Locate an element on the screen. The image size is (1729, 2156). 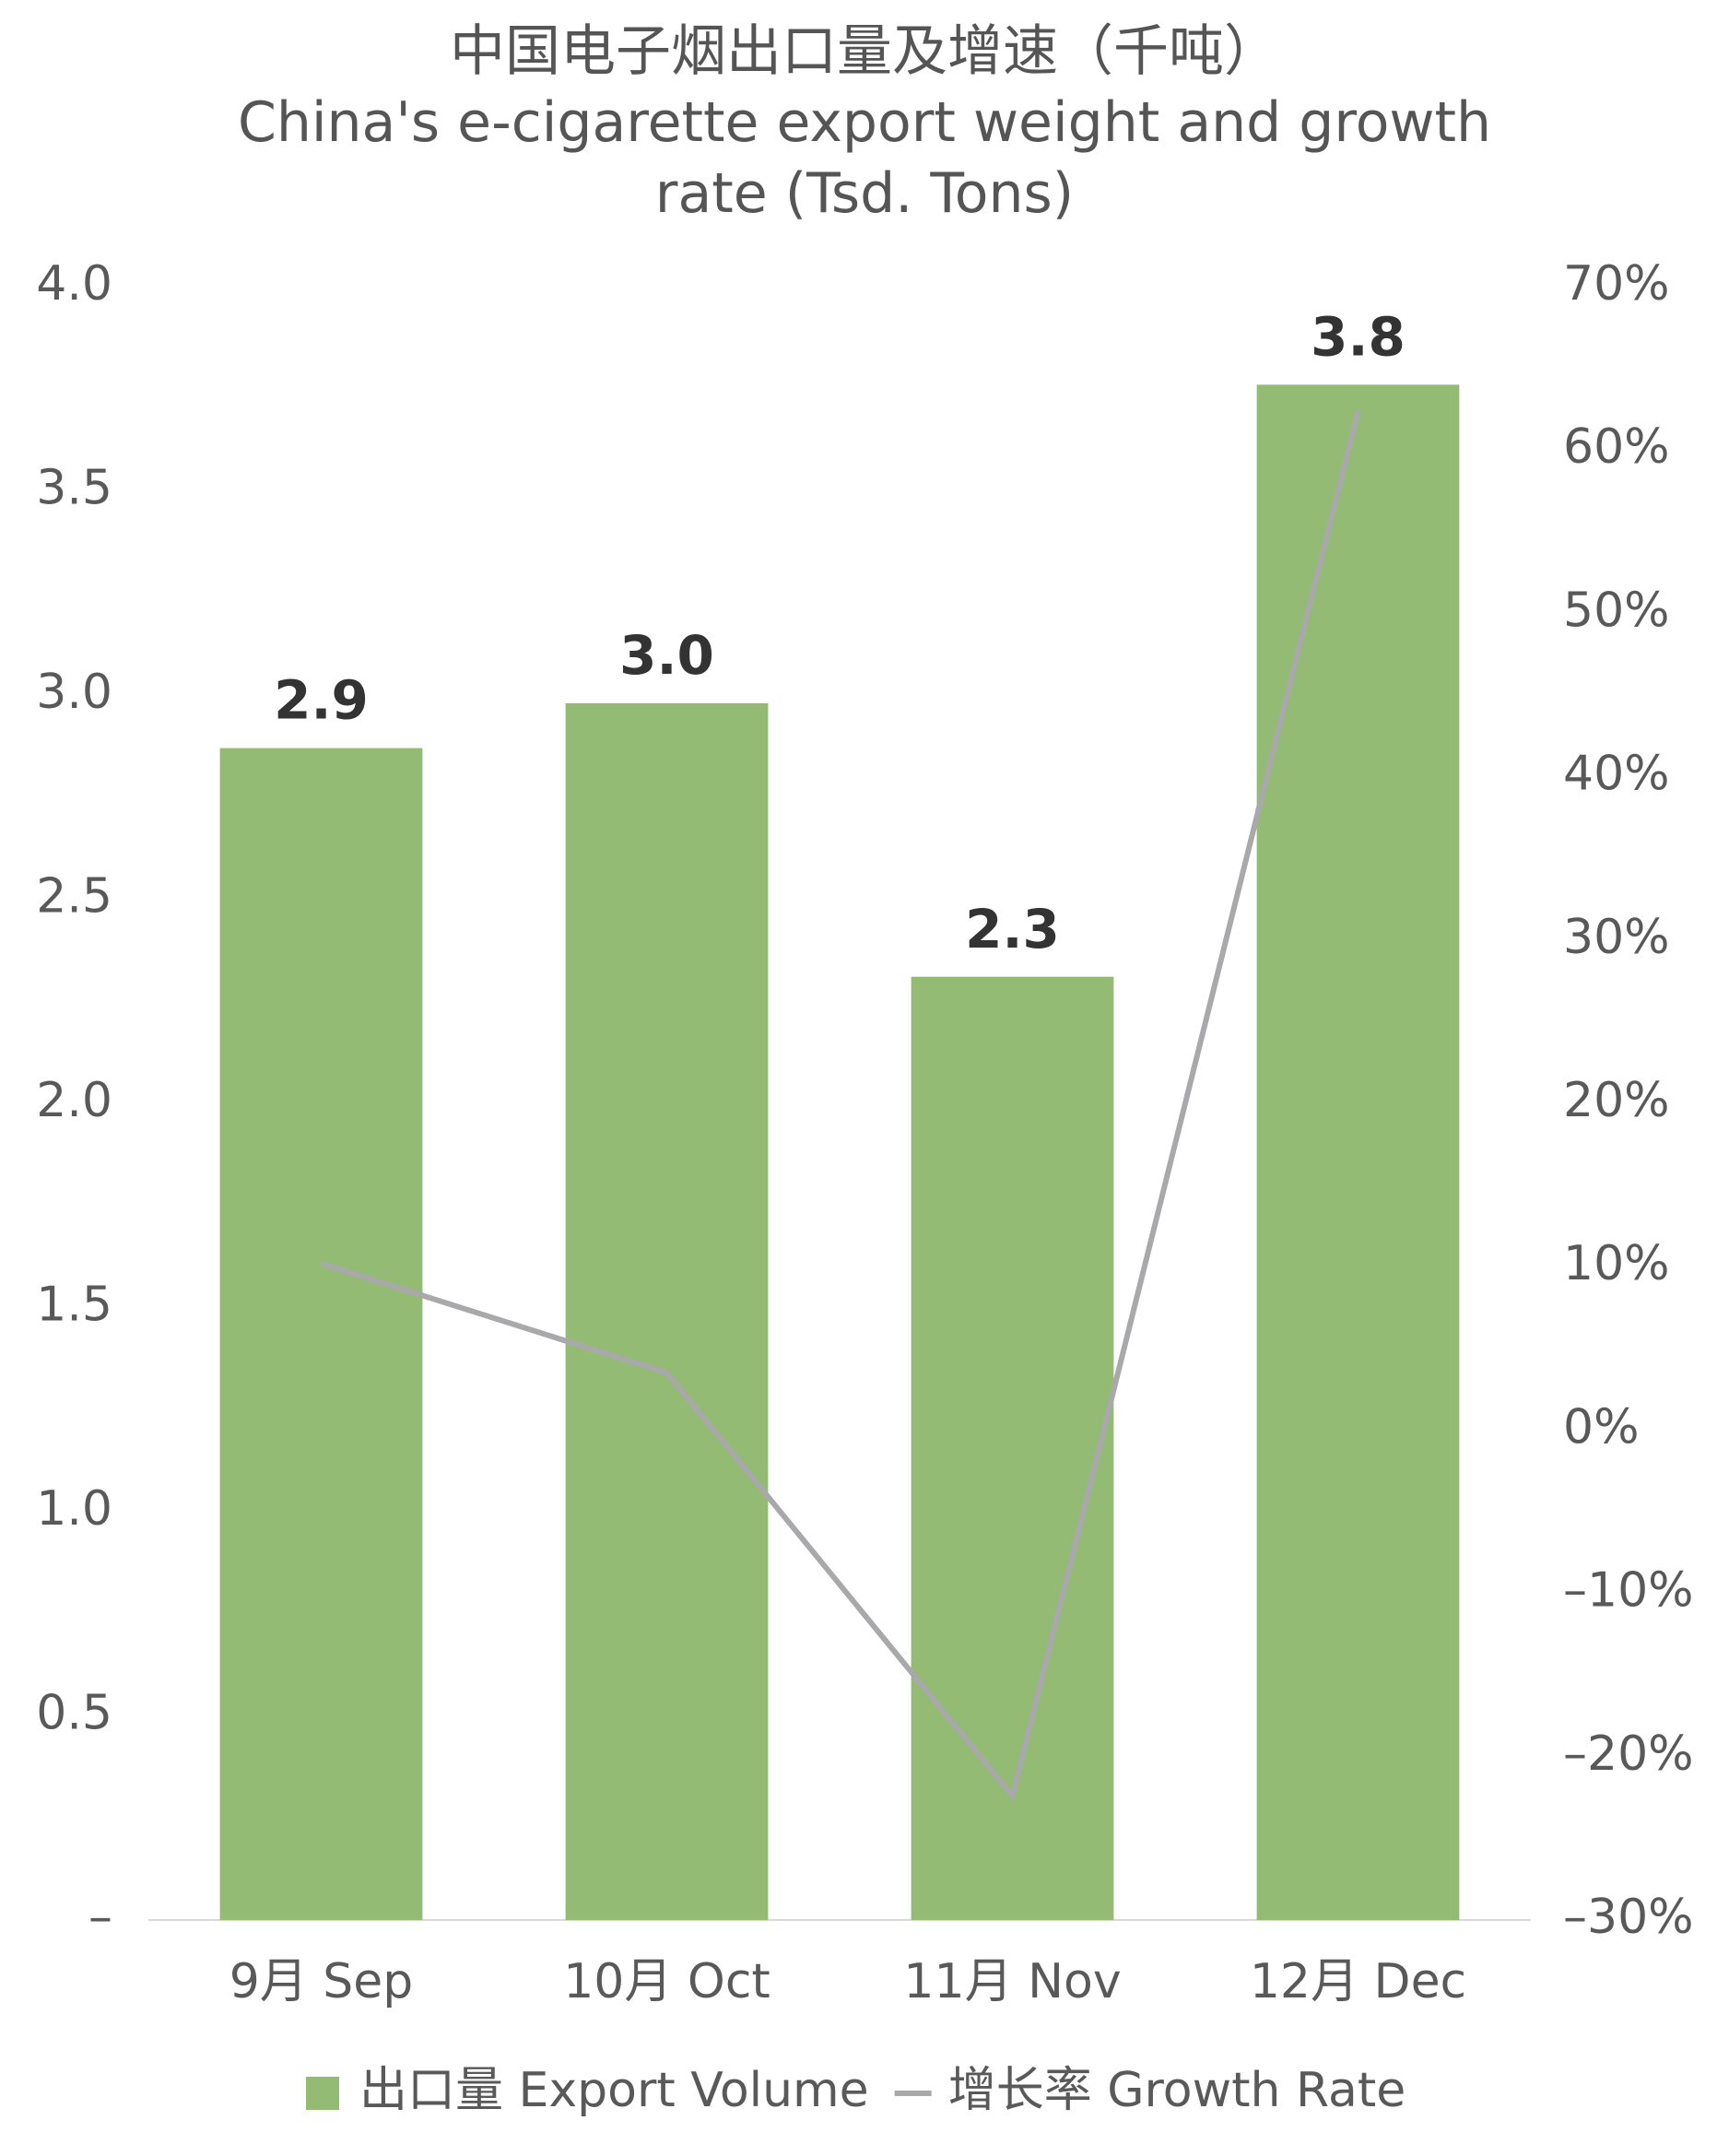
y-tick-label: 4.0 is located at coordinates (74, 284).